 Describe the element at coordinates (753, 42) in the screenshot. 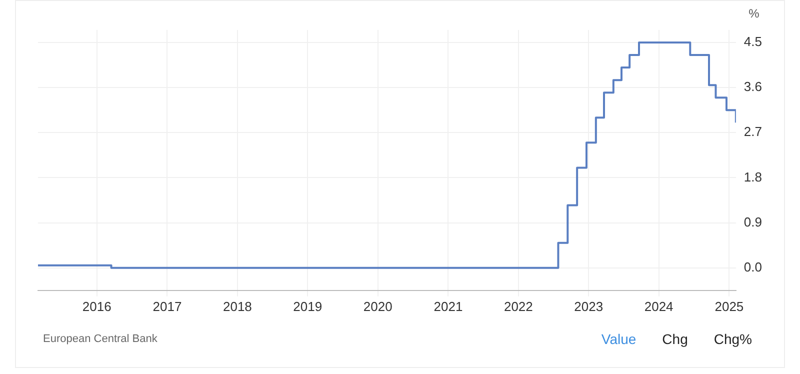

I see `y-tick-label: 4.5` at that location.